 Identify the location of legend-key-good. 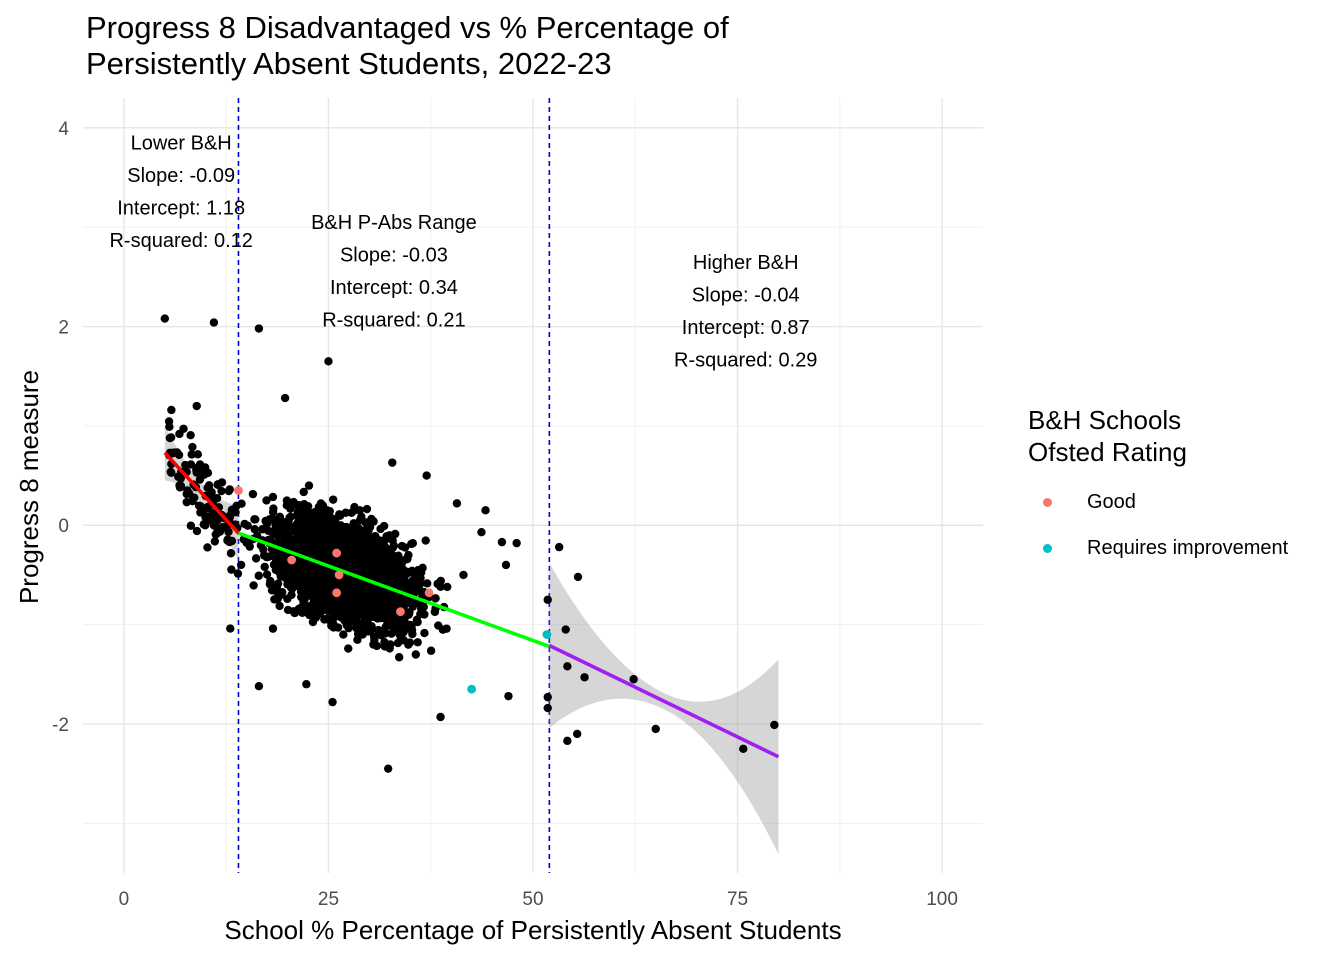
(1047, 502).